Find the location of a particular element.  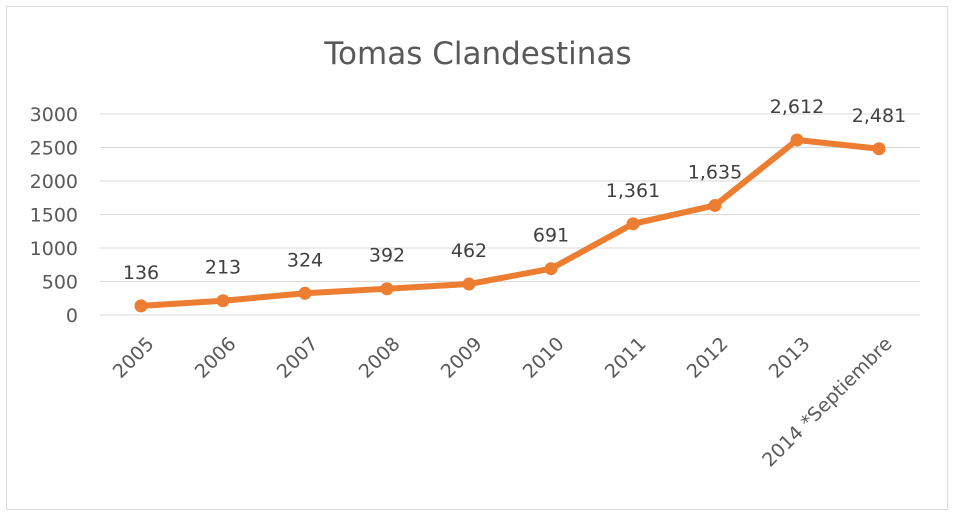

data-label: 213 is located at coordinates (223, 268).